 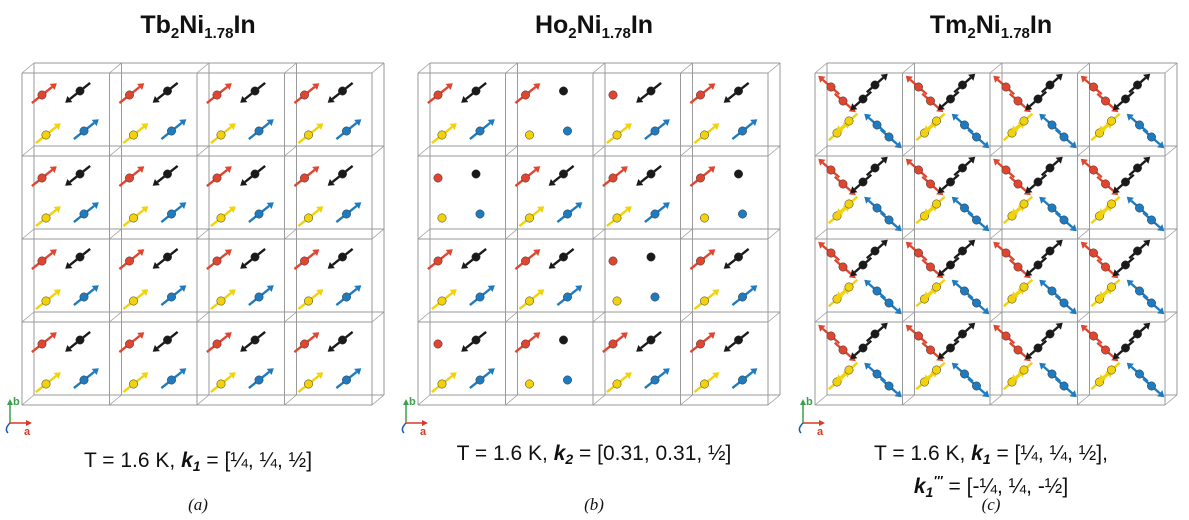 I want to click on panel-b-label: (b), so click(x=594, y=504).